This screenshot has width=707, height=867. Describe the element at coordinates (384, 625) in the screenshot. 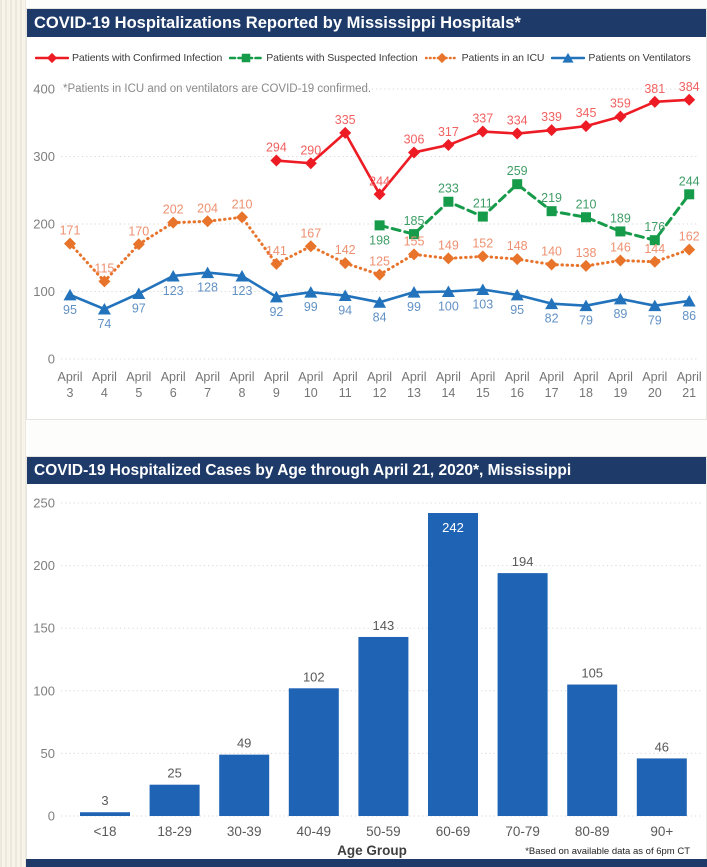

I see `bar-value-label: 143` at that location.